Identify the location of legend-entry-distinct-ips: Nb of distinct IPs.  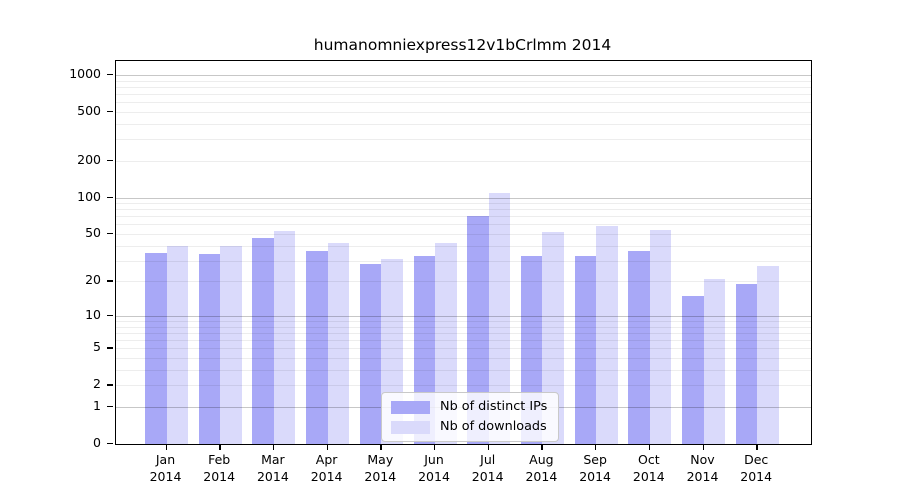
(469, 407).